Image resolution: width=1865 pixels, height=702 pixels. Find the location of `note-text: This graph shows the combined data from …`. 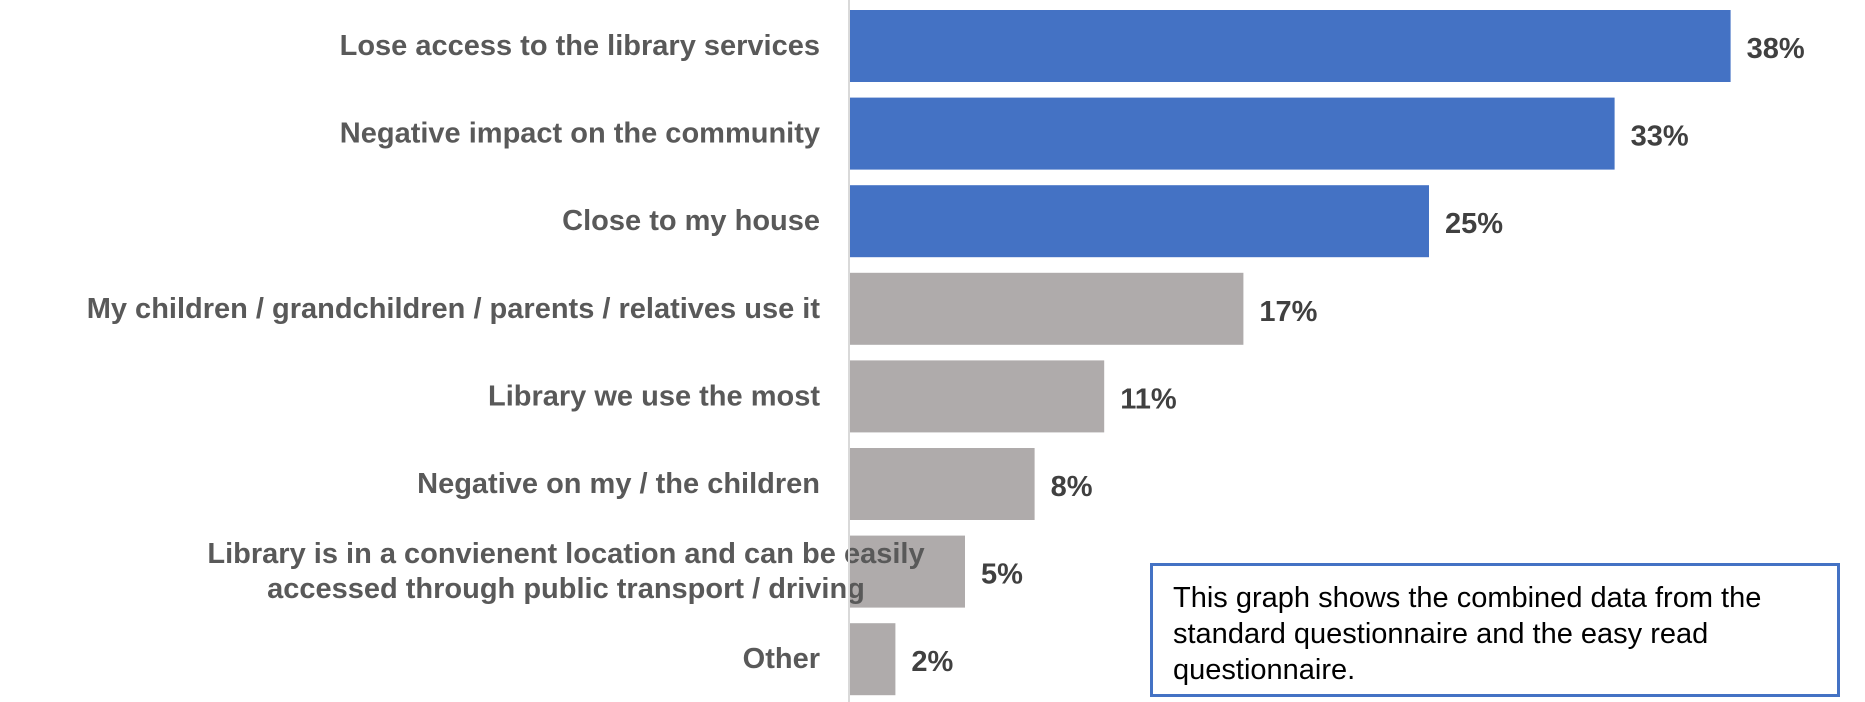

note-text: This graph shows the combined data from … is located at coordinates (1467, 634).